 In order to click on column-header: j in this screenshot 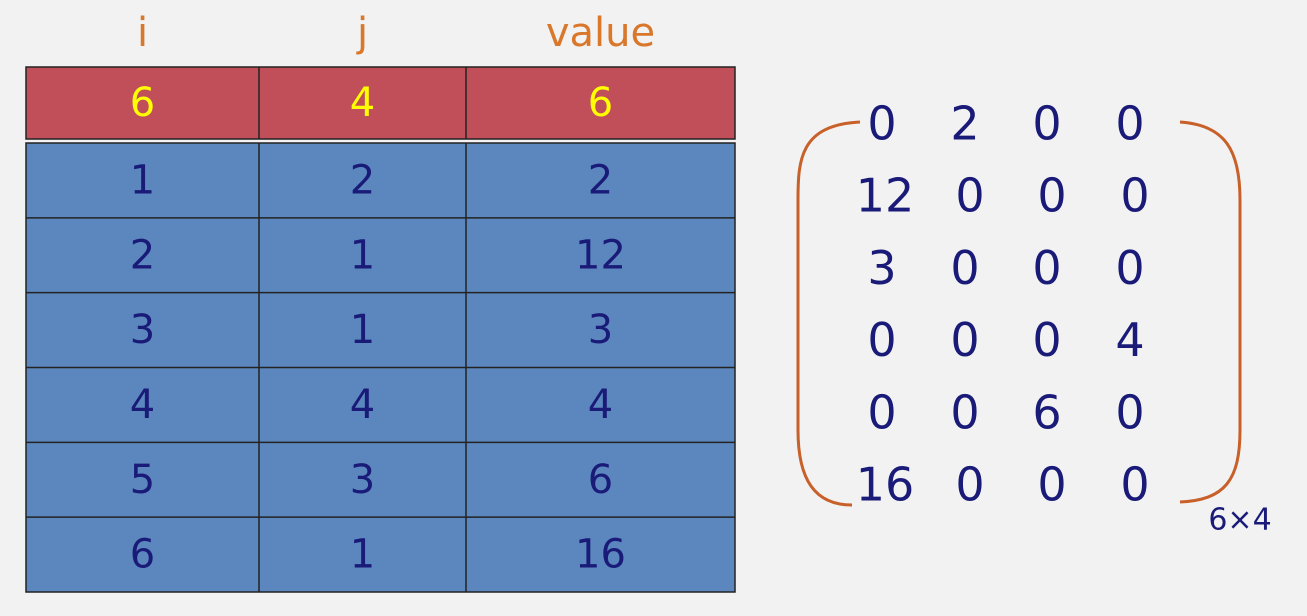, I will do `click(362, 33)`.